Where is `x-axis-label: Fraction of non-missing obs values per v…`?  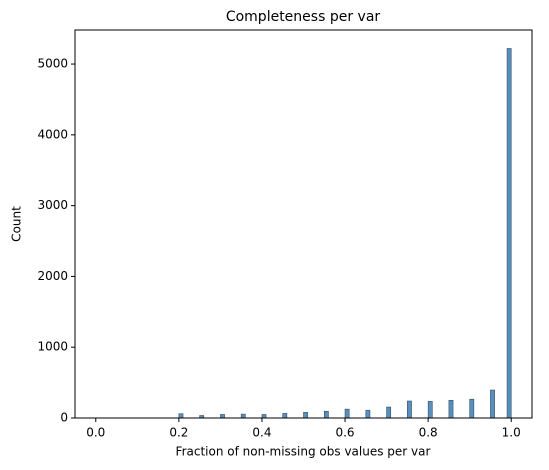 x-axis-label: Fraction of non-missing obs values per v… is located at coordinates (303, 452).